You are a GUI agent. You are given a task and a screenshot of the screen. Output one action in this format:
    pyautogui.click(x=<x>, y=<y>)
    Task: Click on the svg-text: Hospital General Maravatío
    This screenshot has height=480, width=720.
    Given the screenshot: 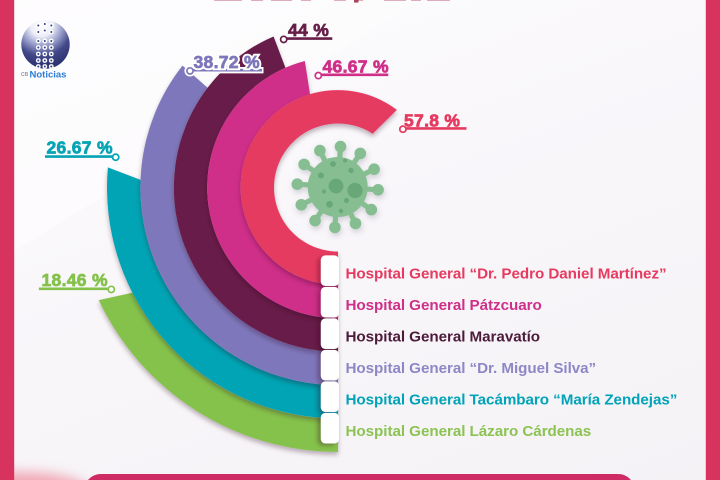 What is the action you would take?
    pyautogui.click(x=443, y=336)
    